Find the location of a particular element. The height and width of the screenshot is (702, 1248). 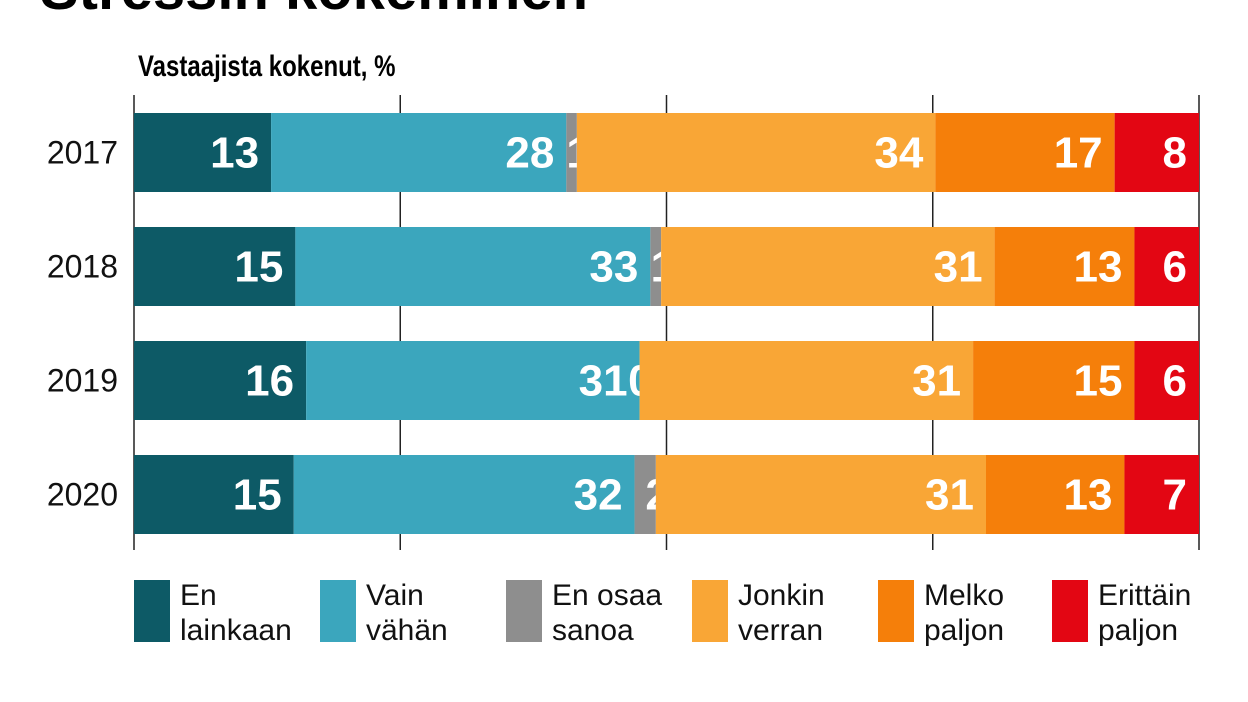

legend-label: Vain vähän is located at coordinates (407, 613).